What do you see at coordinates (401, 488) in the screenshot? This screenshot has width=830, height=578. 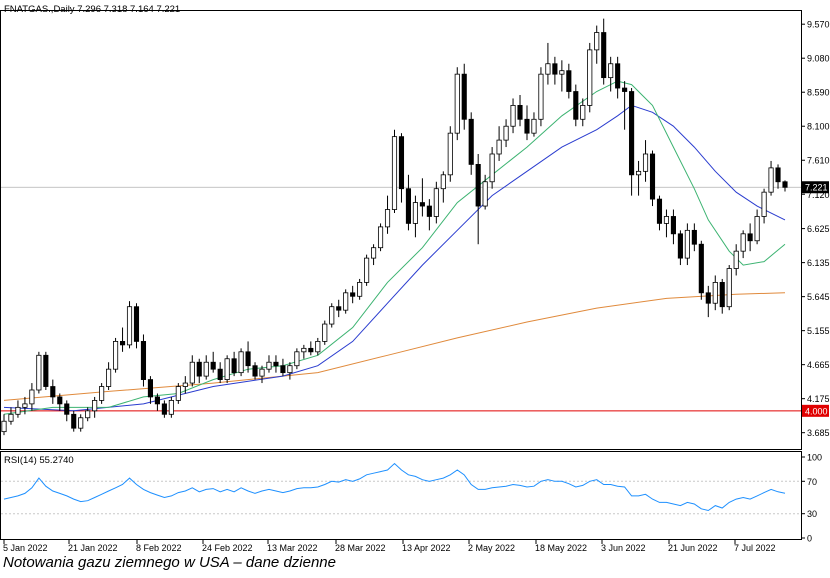 I see `rsi-pane` at bounding box center [401, 488].